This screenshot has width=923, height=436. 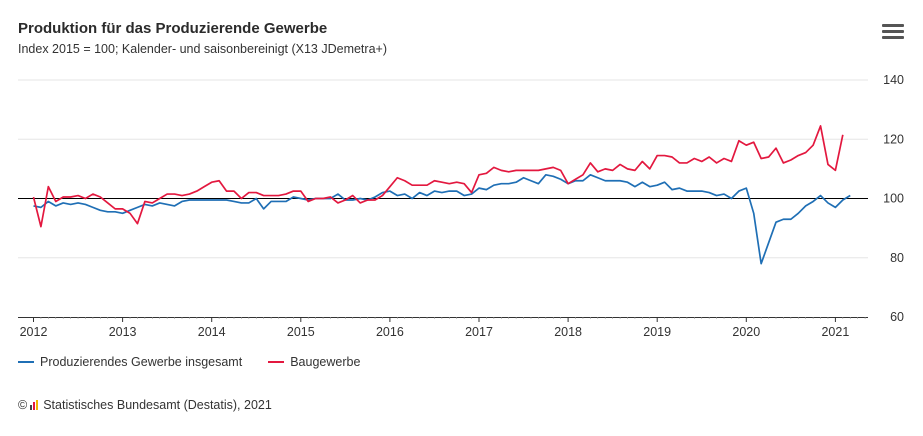 I want to click on copyright-symbol: ©, so click(x=23, y=405).